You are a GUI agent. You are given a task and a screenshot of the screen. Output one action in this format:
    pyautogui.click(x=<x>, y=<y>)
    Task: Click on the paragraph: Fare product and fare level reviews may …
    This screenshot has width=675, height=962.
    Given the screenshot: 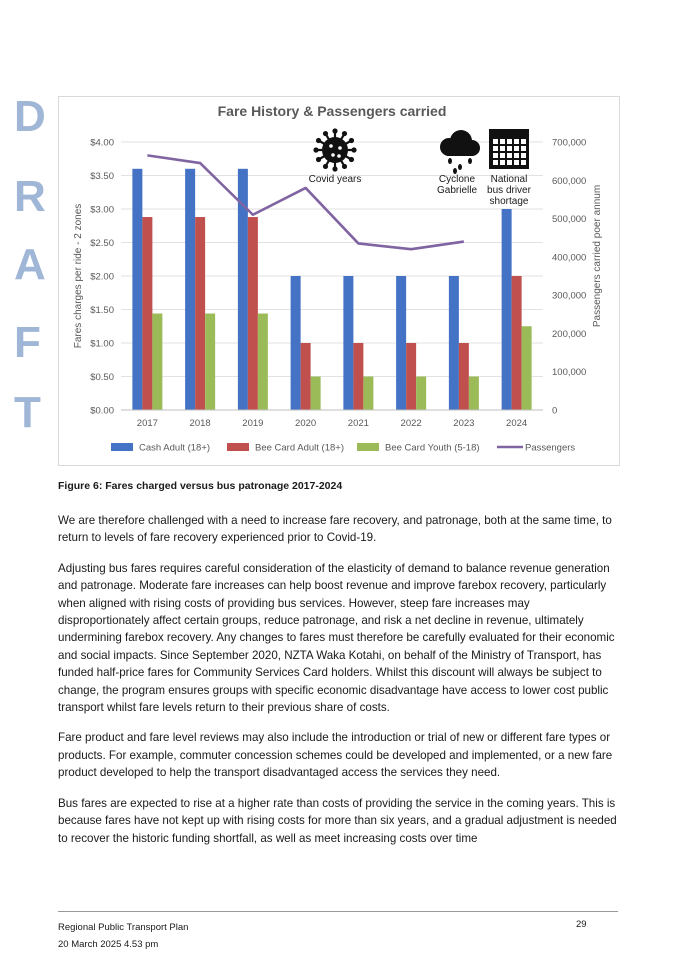 What is the action you would take?
    pyautogui.click(x=335, y=755)
    